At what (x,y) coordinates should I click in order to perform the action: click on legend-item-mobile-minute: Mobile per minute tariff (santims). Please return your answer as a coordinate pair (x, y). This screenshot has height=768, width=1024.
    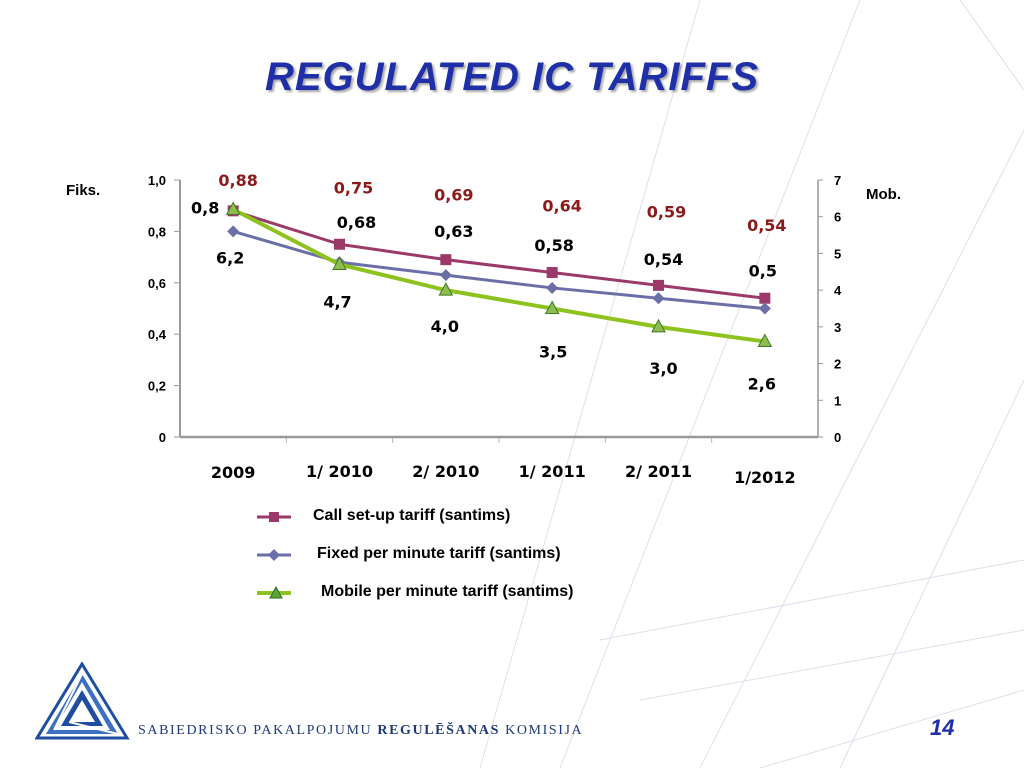
    Looking at the image, I should click on (465, 593).